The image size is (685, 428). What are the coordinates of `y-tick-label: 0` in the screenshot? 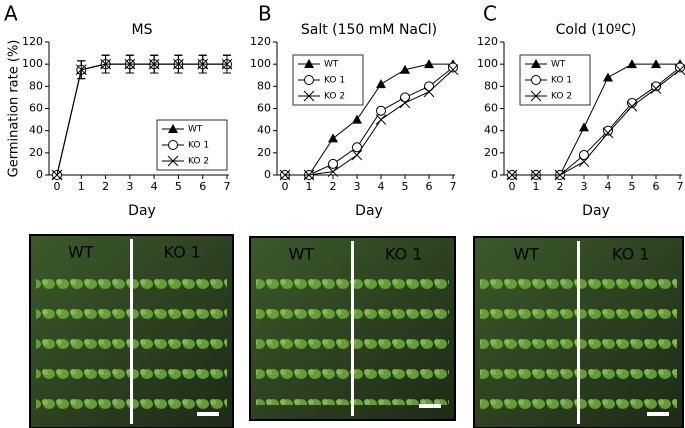 It's located at (494, 174).